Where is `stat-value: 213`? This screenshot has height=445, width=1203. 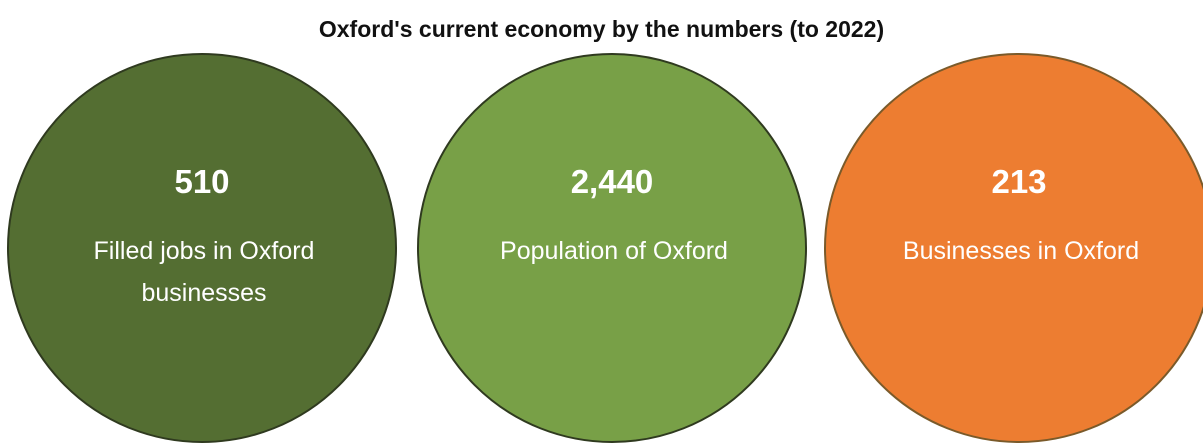
stat-value: 213 is located at coordinates (1019, 181).